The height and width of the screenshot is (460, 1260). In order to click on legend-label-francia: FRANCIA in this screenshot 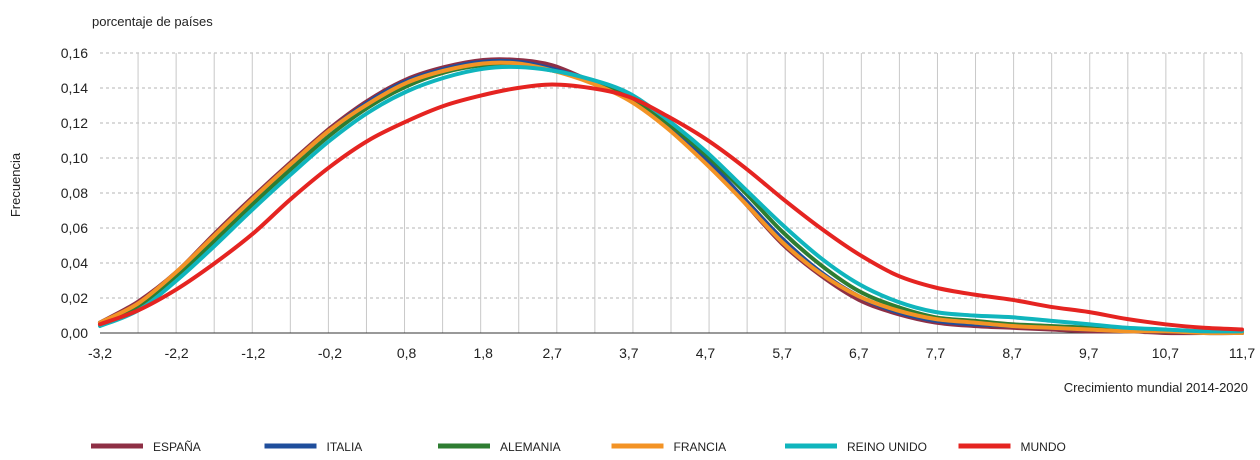, I will do `click(700, 447)`.